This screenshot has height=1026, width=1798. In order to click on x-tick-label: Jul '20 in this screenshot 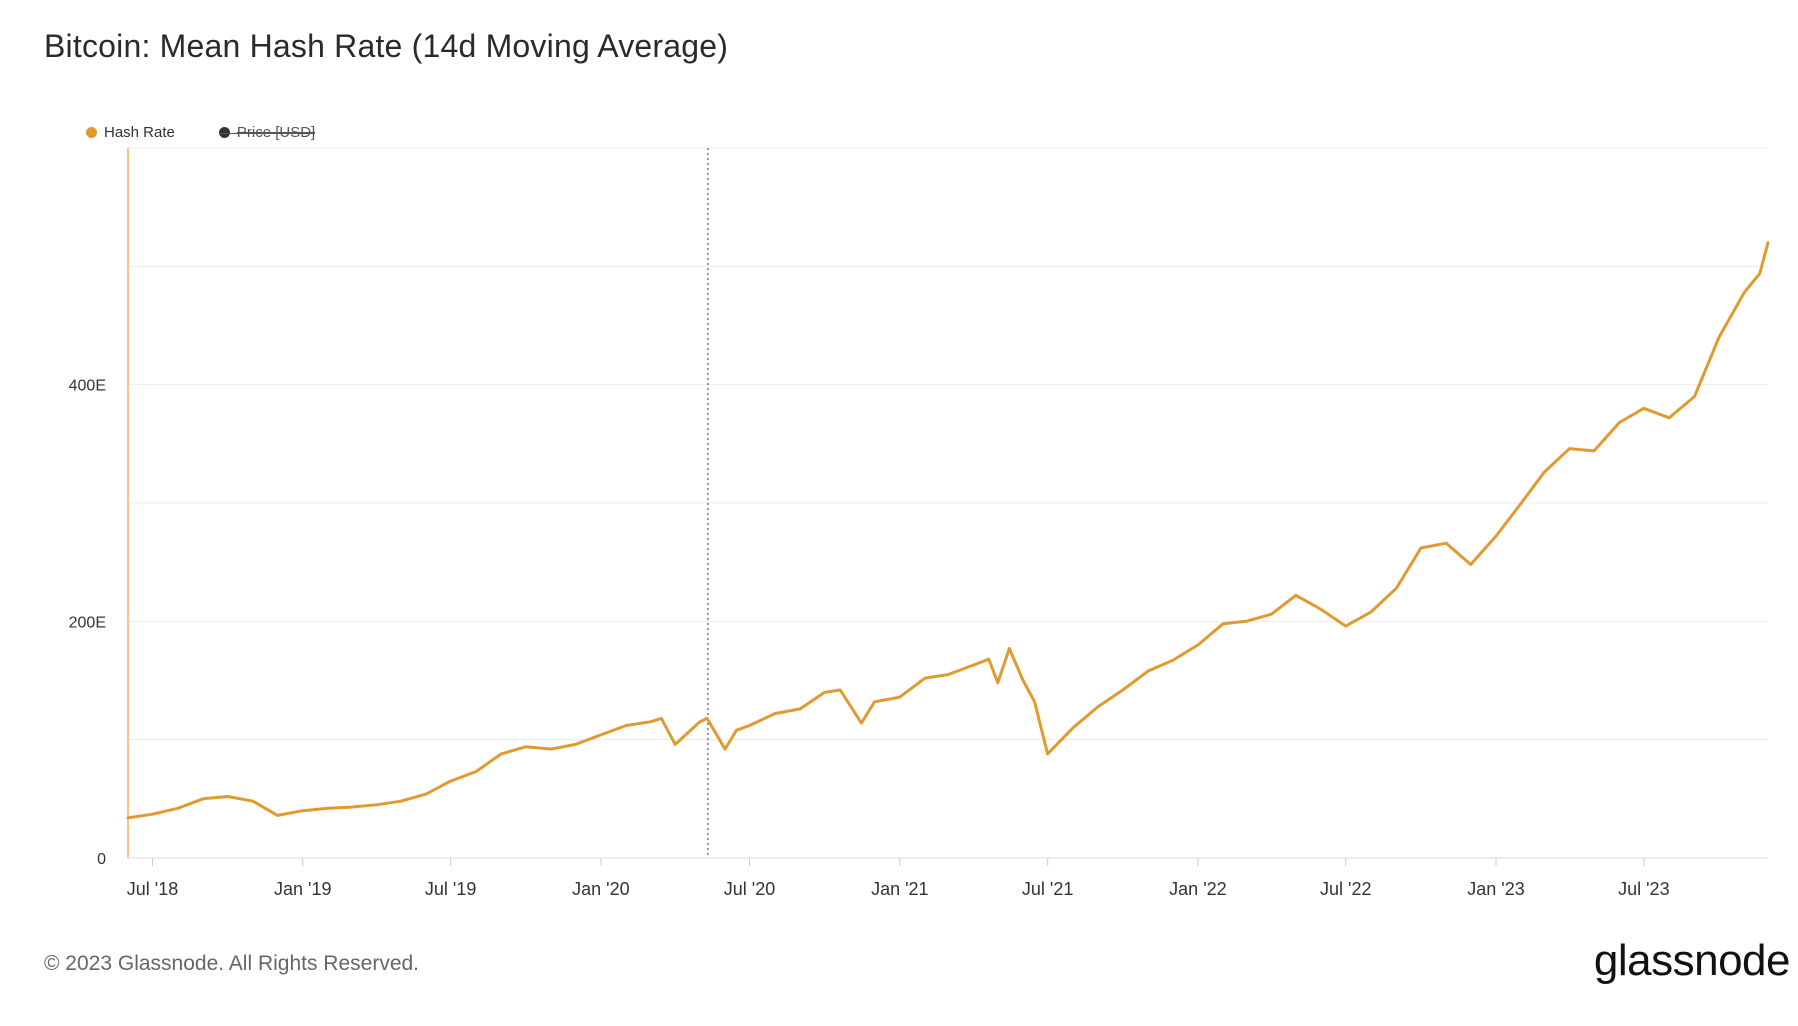, I will do `click(749, 889)`.